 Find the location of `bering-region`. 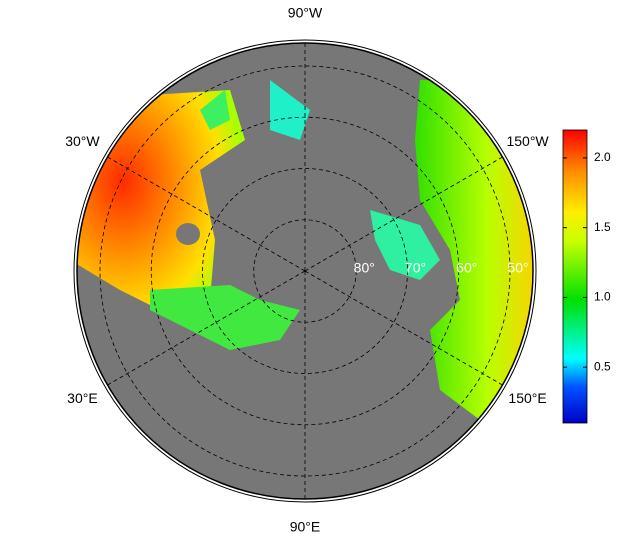

bering-region is located at coordinates (405, 245).